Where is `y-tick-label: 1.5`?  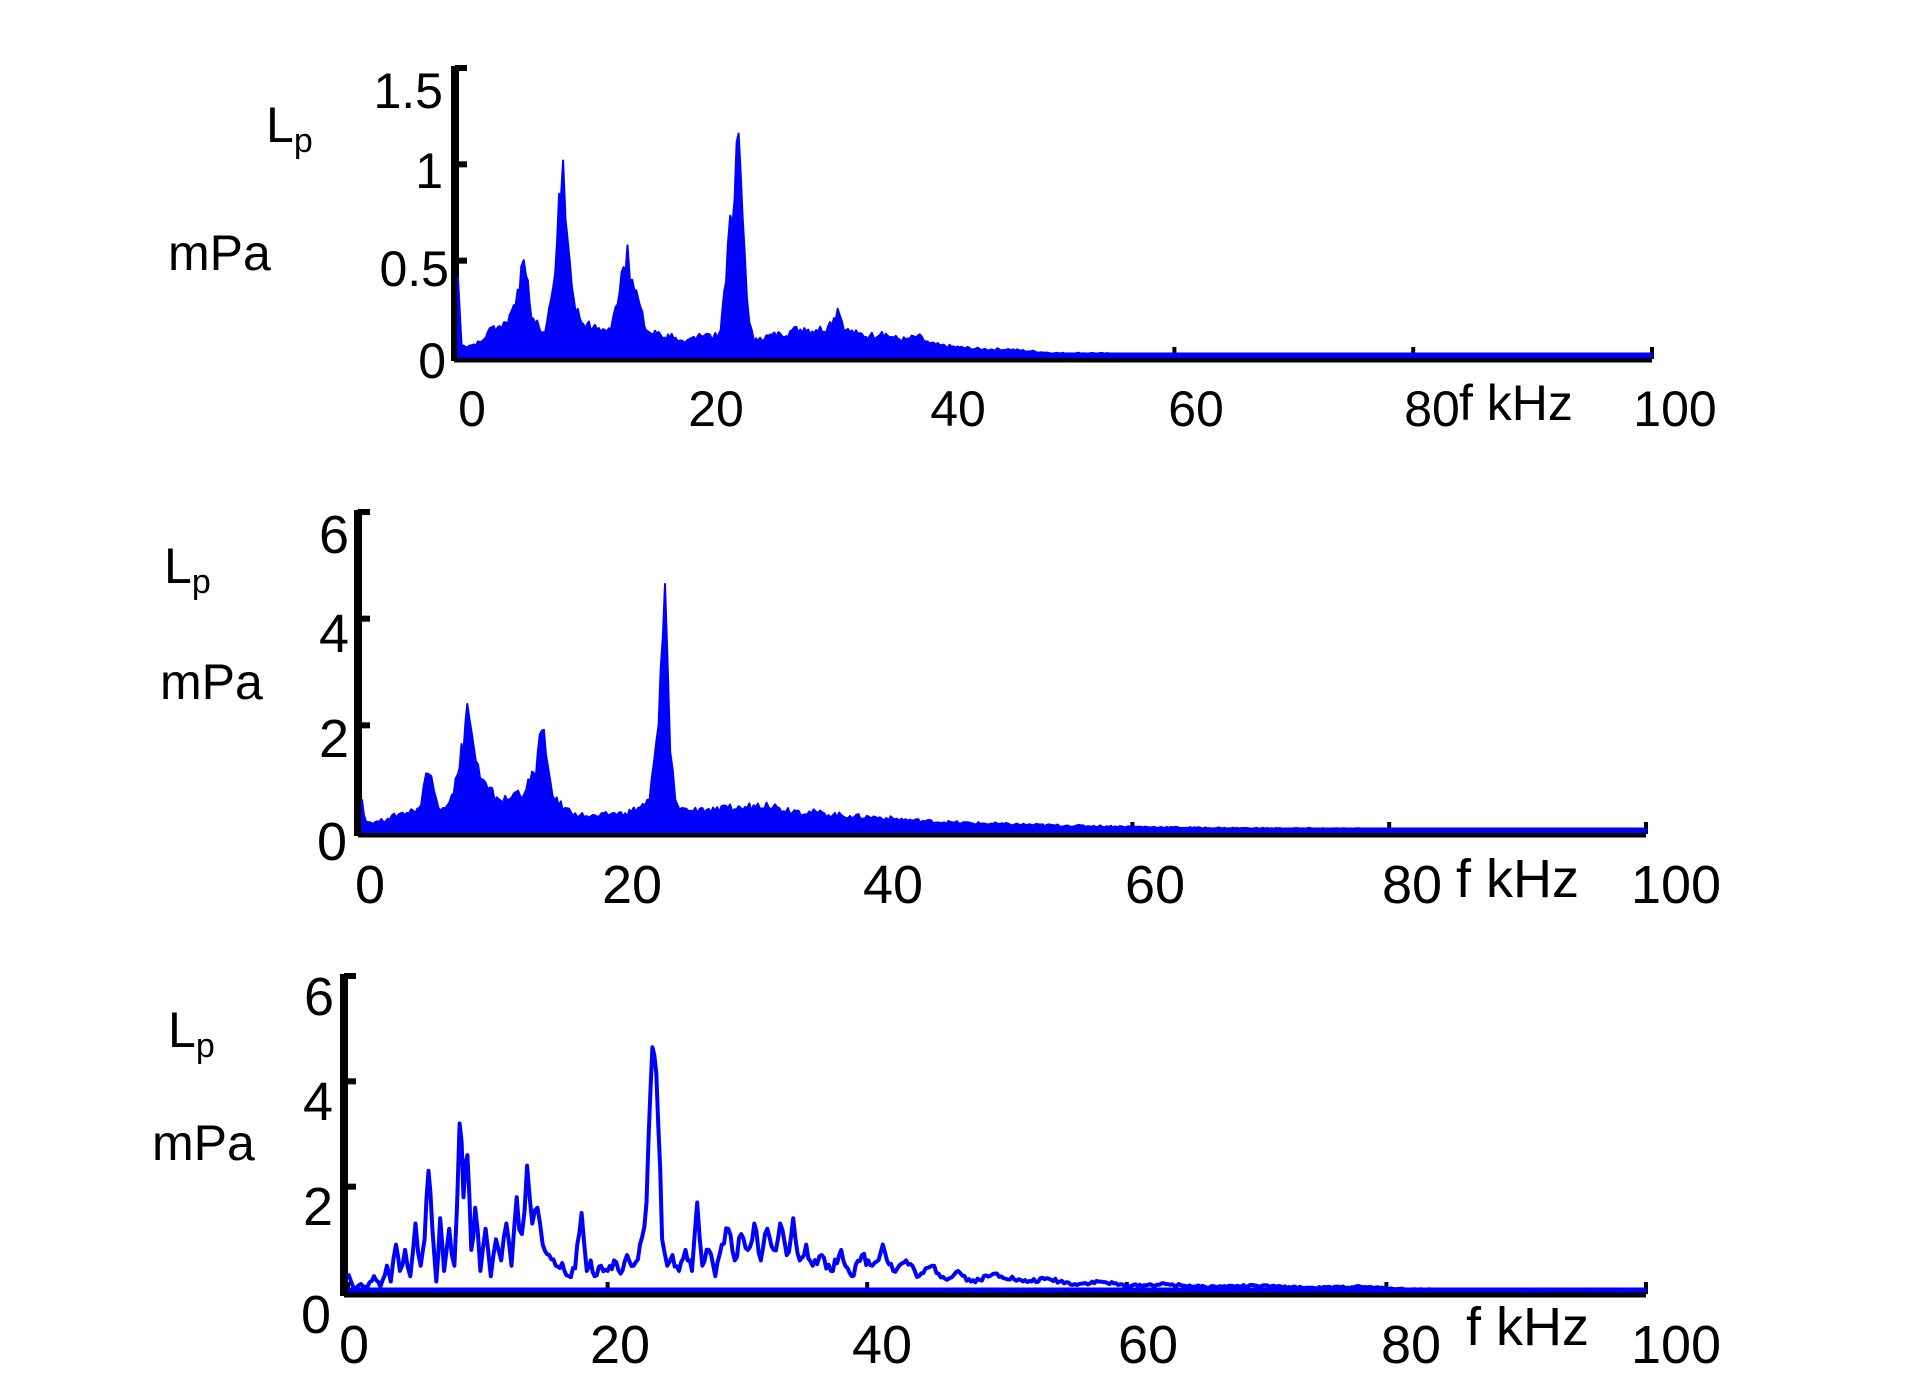 y-tick-label: 1.5 is located at coordinates (408, 91).